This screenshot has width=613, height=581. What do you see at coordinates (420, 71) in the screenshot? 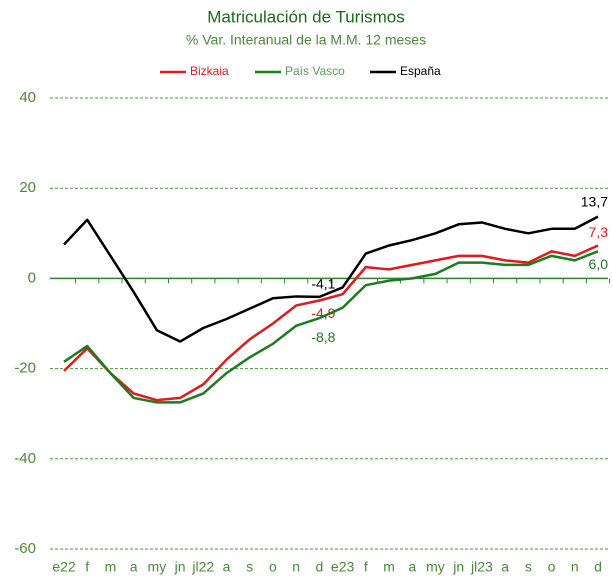
I see `legend-label: España` at bounding box center [420, 71].